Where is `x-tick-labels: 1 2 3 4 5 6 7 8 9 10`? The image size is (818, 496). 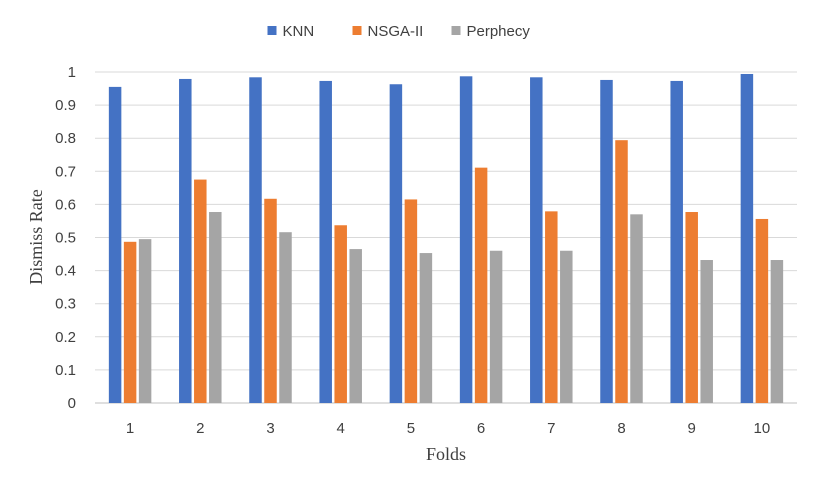 x-tick-labels: 1 2 3 4 5 6 7 8 9 10 is located at coordinates (448, 428).